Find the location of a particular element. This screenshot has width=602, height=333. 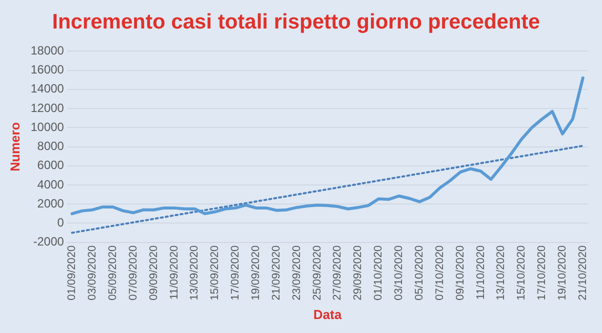

x-tick-label: 23/09/2020 is located at coordinates (296, 272).